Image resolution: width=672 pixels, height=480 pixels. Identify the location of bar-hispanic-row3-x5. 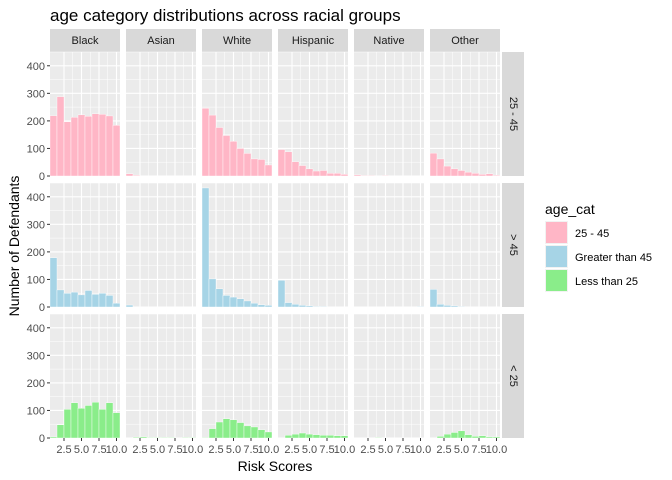
(309, 436).